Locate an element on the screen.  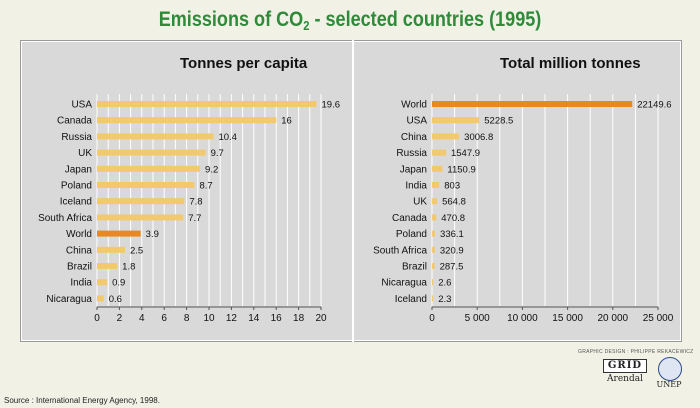
panel1-x-tick-label: 2 is located at coordinates (120, 318).